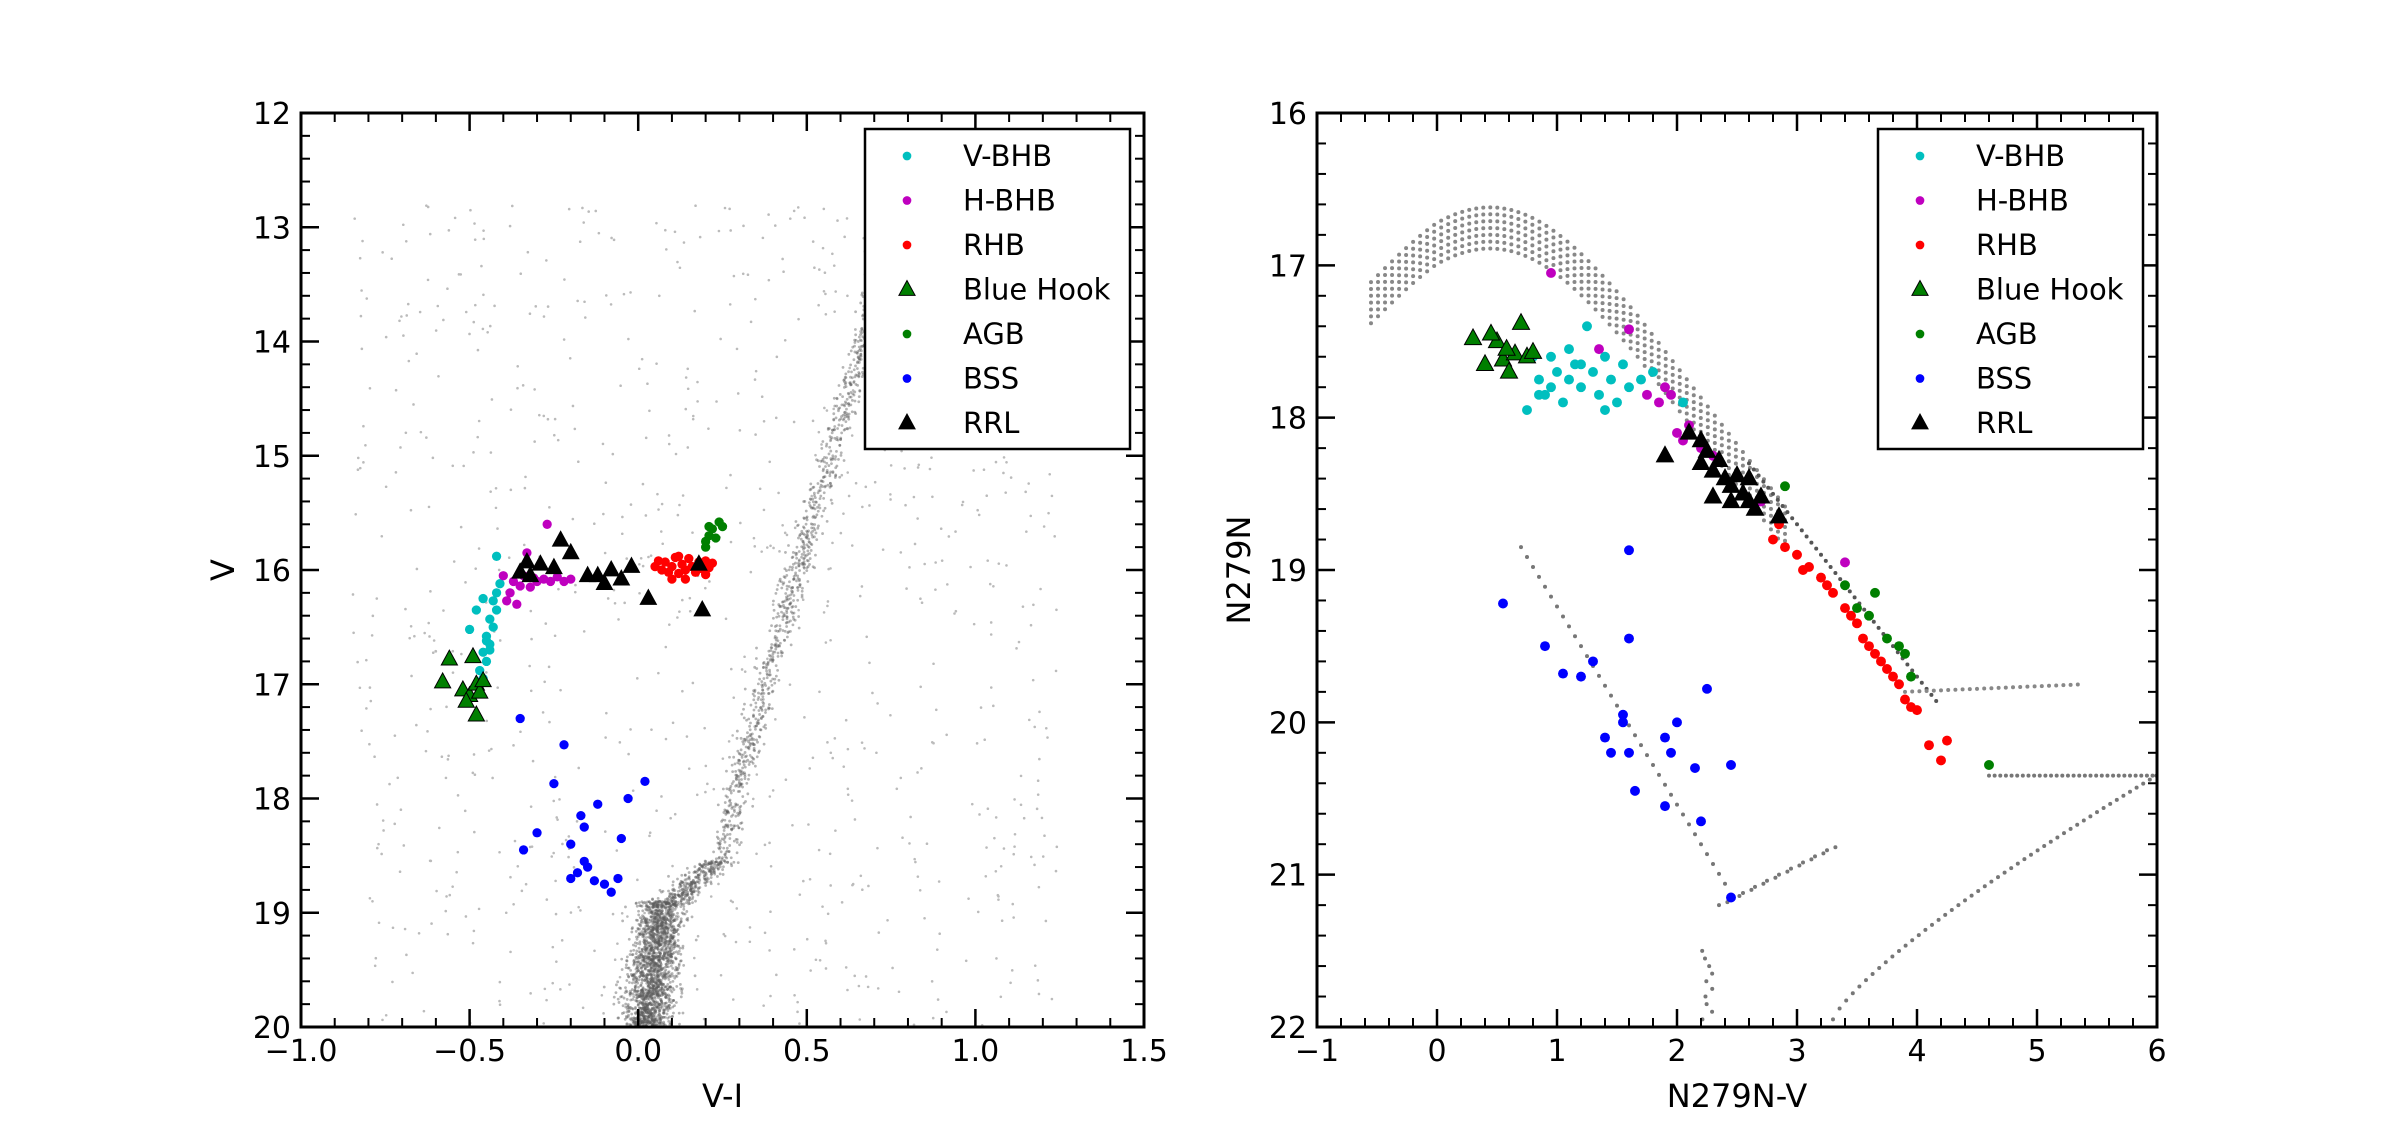 The image size is (2388, 1140). What do you see at coordinates (486, 661) in the screenshot?
I see `data-point` at bounding box center [486, 661].